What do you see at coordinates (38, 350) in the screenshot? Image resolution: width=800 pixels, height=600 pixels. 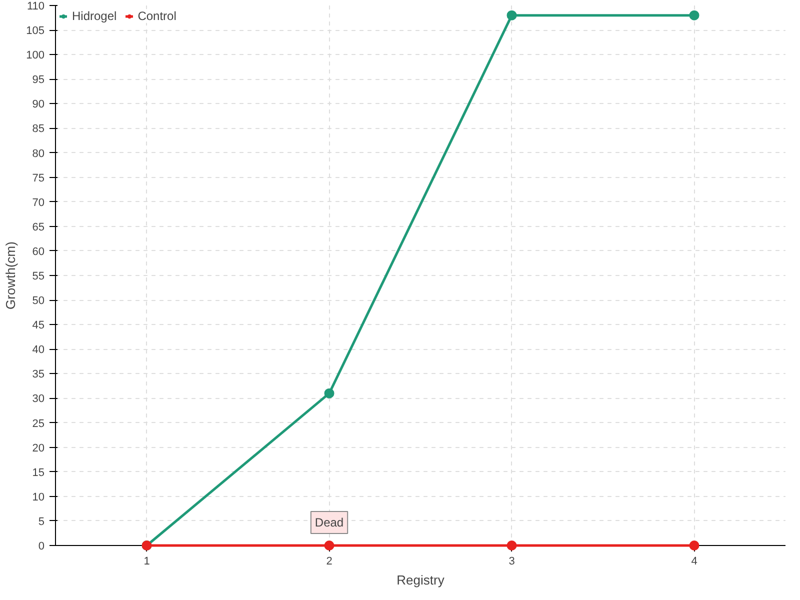 I see `y-tick-label: 40` at bounding box center [38, 350].